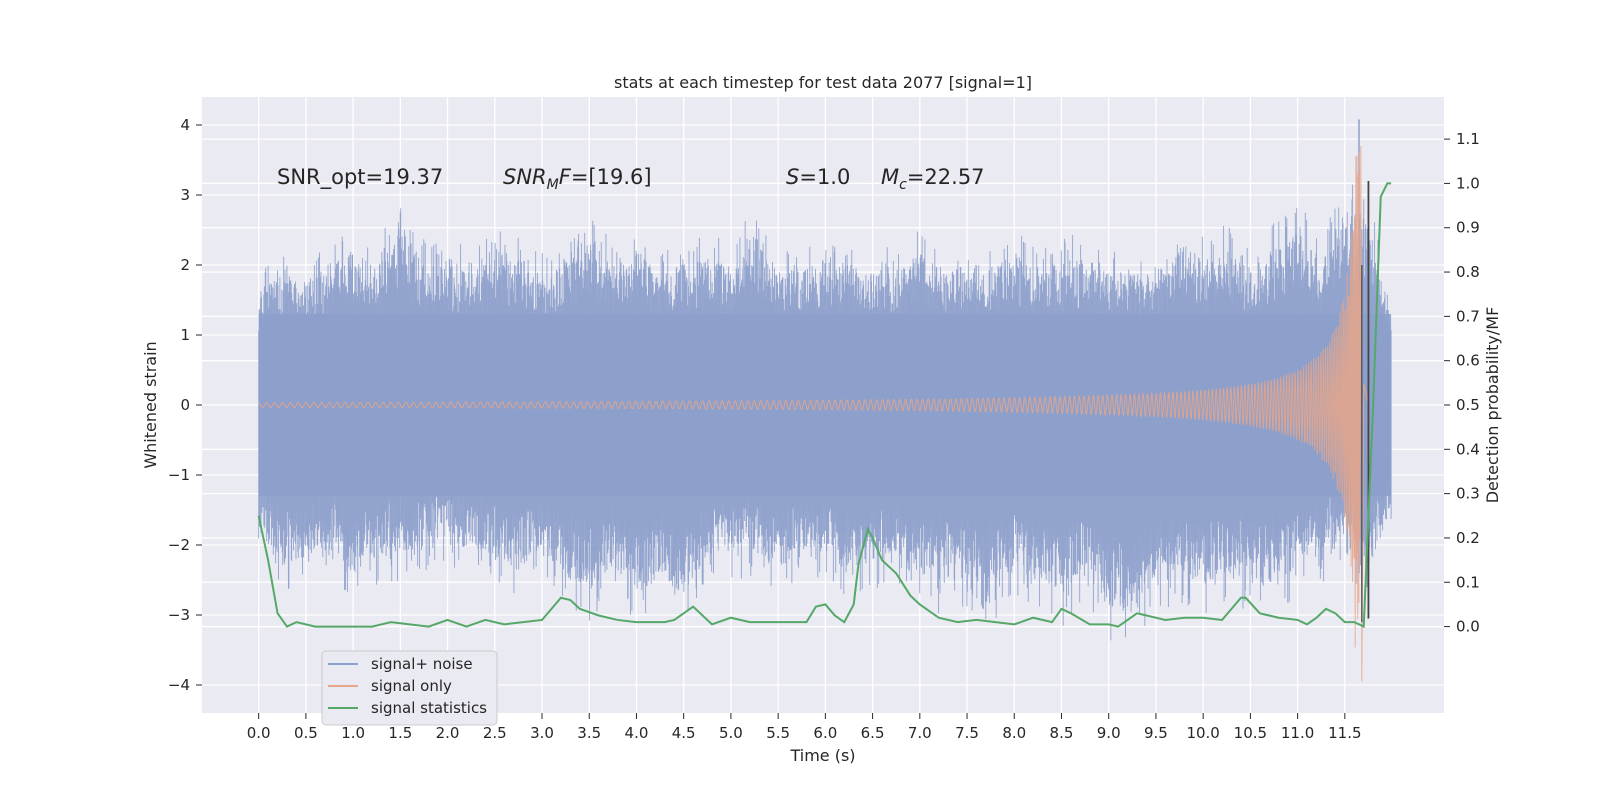 The width and height of the screenshot is (1600, 800). What do you see at coordinates (778, 733) in the screenshot?
I see `x-tick-label: 5.5` at bounding box center [778, 733].